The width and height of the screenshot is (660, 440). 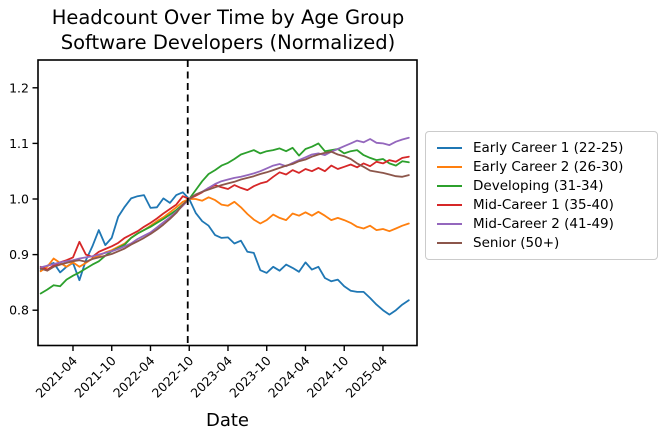 I want to click on legend-label: Early Career 1 (22-25), so click(x=548, y=148).